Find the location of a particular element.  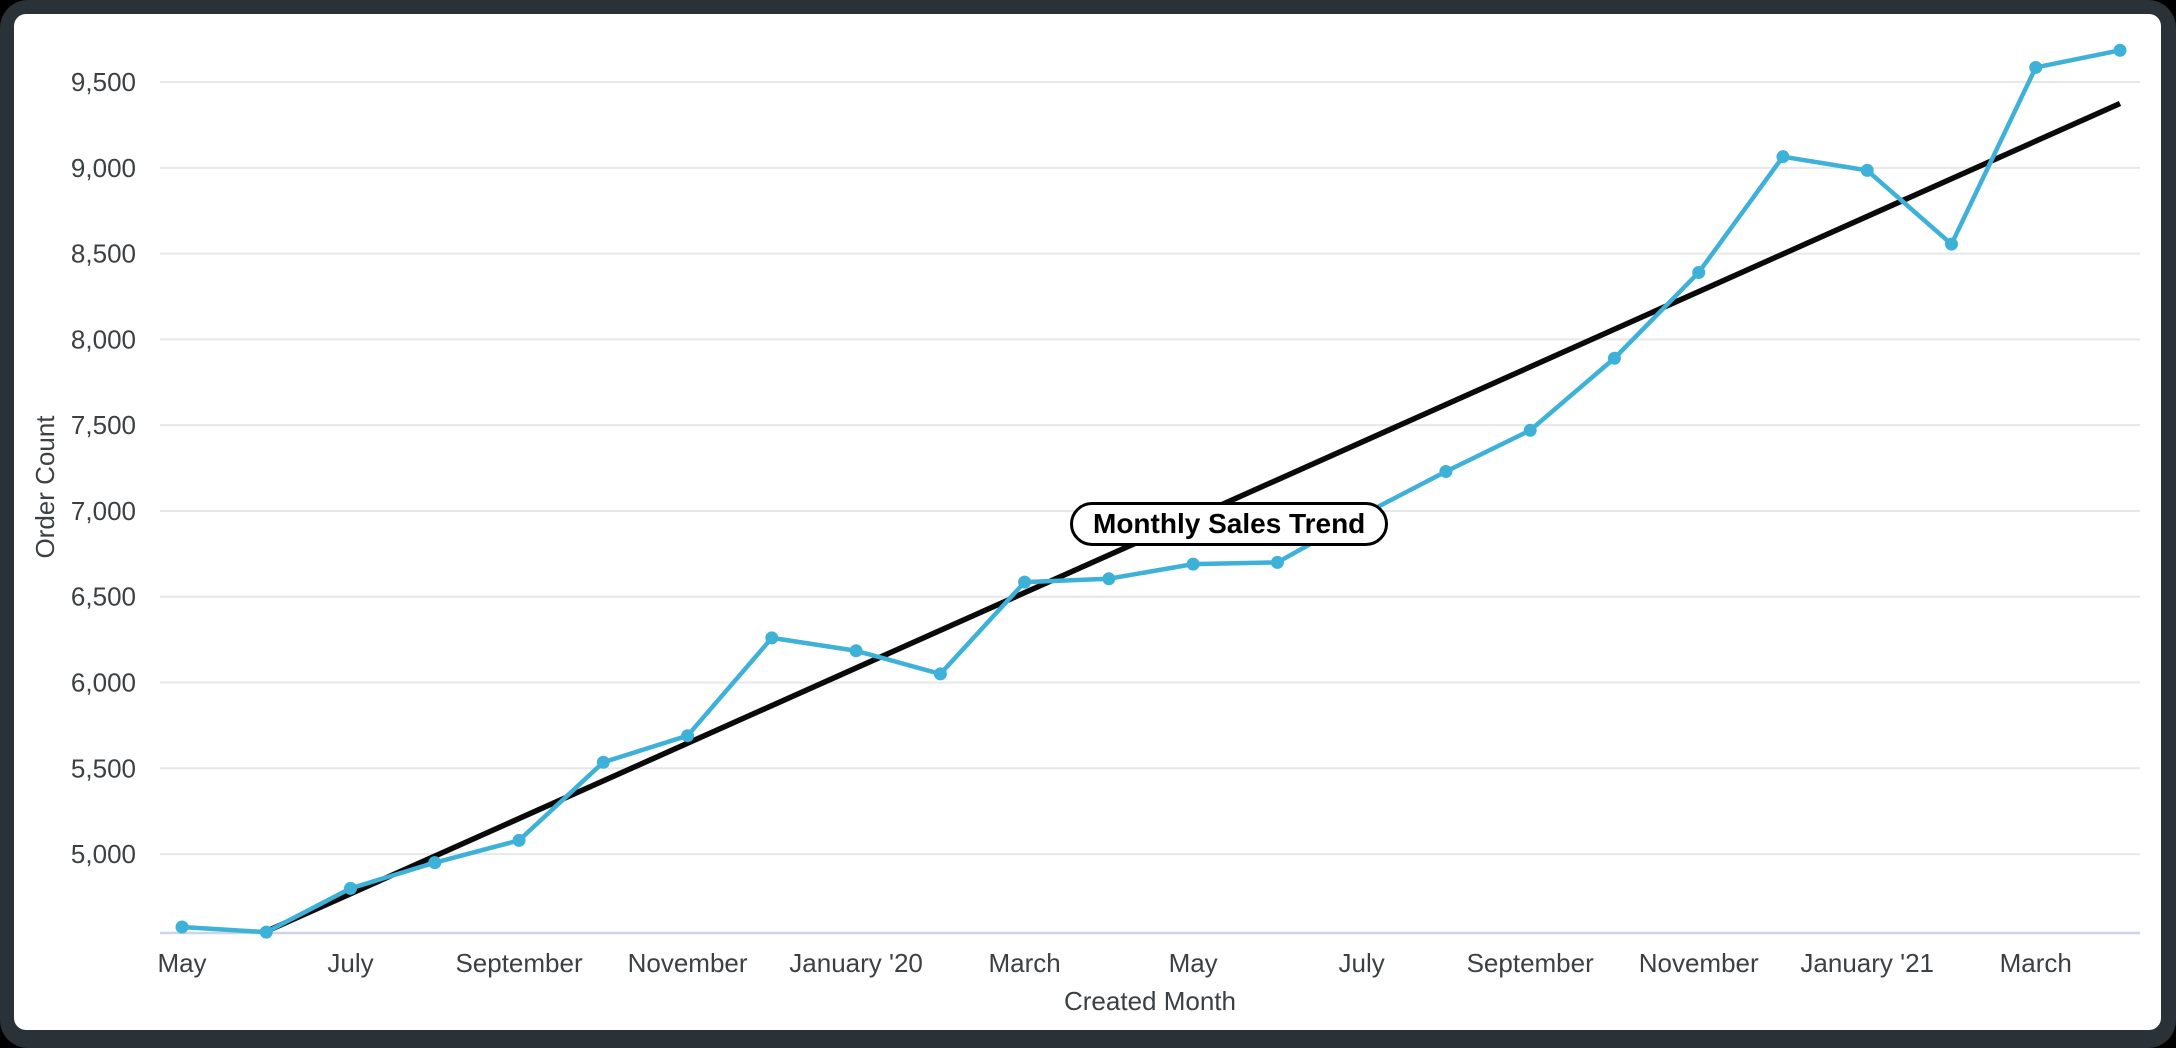

y-tick-label: 7,000 is located at coordinates (103, 511).